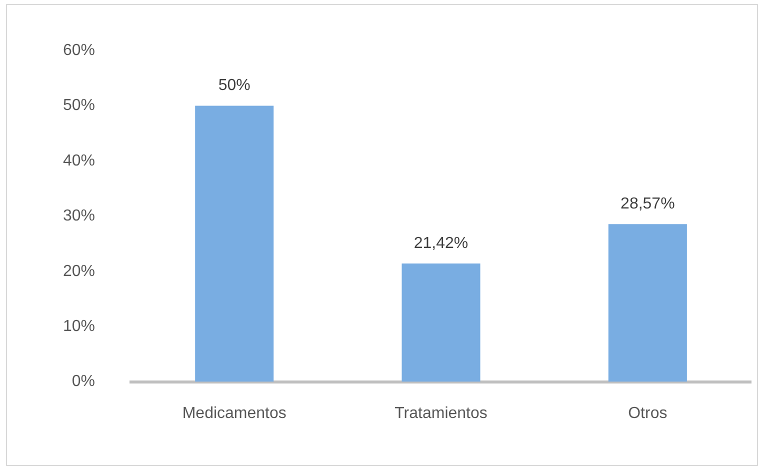 Image resolution: width=770 pixels, height=476 pixels. I want to click on y-tick-label: 30%, so click(79, 216).